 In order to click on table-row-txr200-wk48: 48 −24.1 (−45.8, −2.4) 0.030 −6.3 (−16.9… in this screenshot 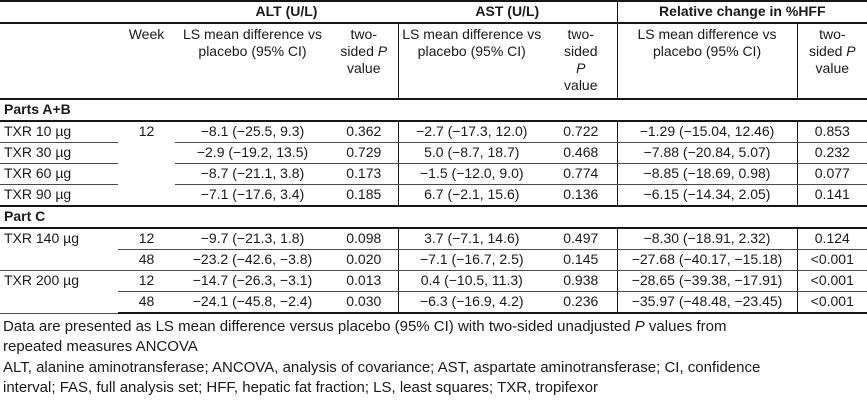, I will do `click(433, 302)`.